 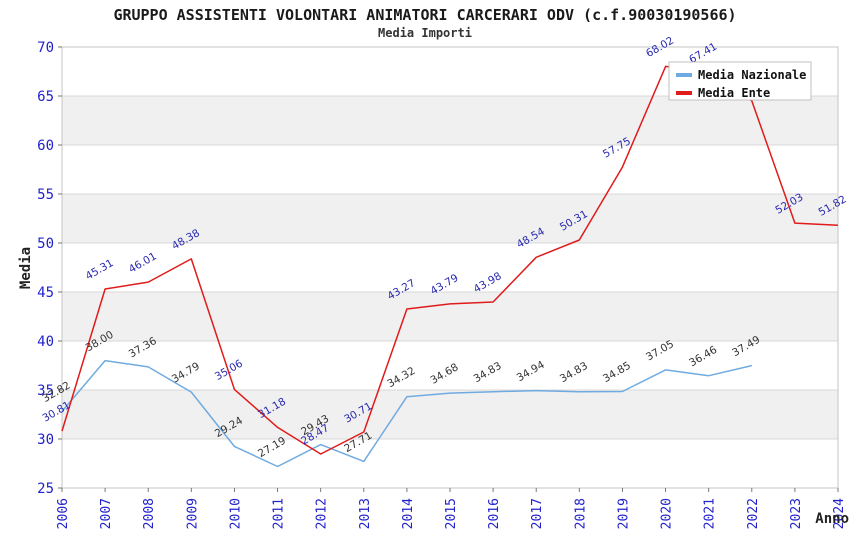 I want to click on value-label: 36.46, so click(x=703, y=357).